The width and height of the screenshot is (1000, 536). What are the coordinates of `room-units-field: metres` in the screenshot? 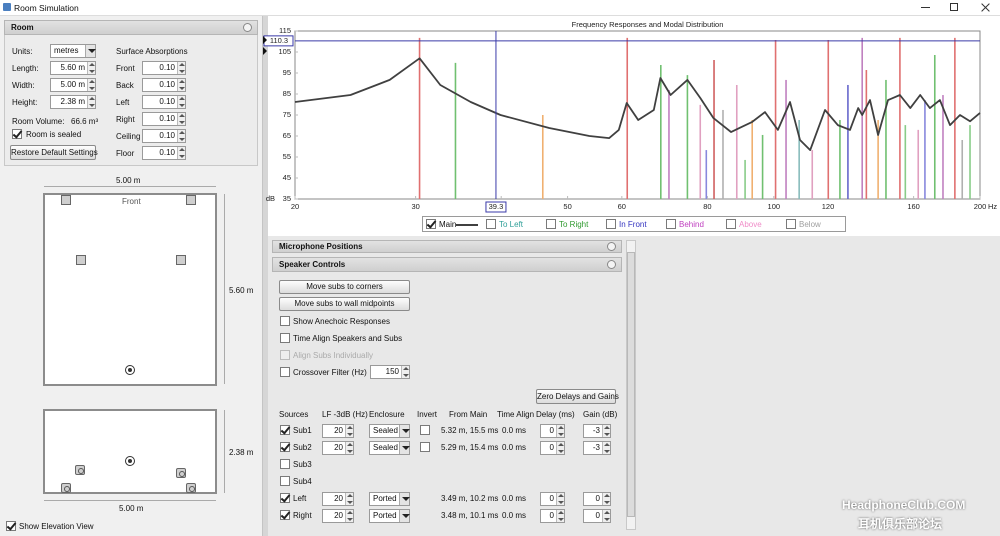 It's located at (73, 51).